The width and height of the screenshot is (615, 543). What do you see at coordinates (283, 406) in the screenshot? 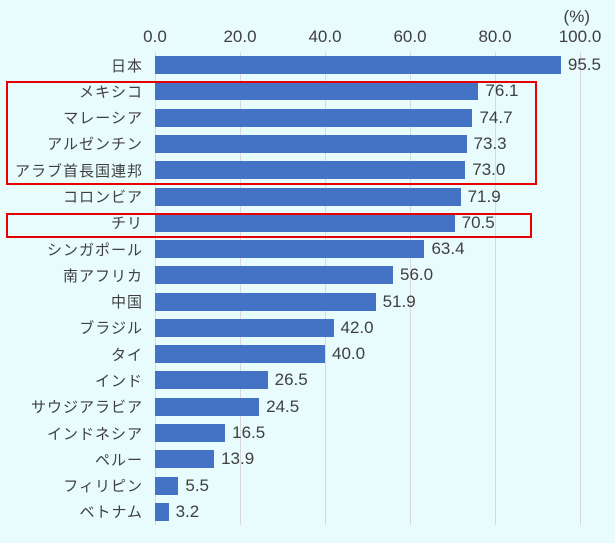
I see `value-label: 24.5` at bounding box center [283, 406].